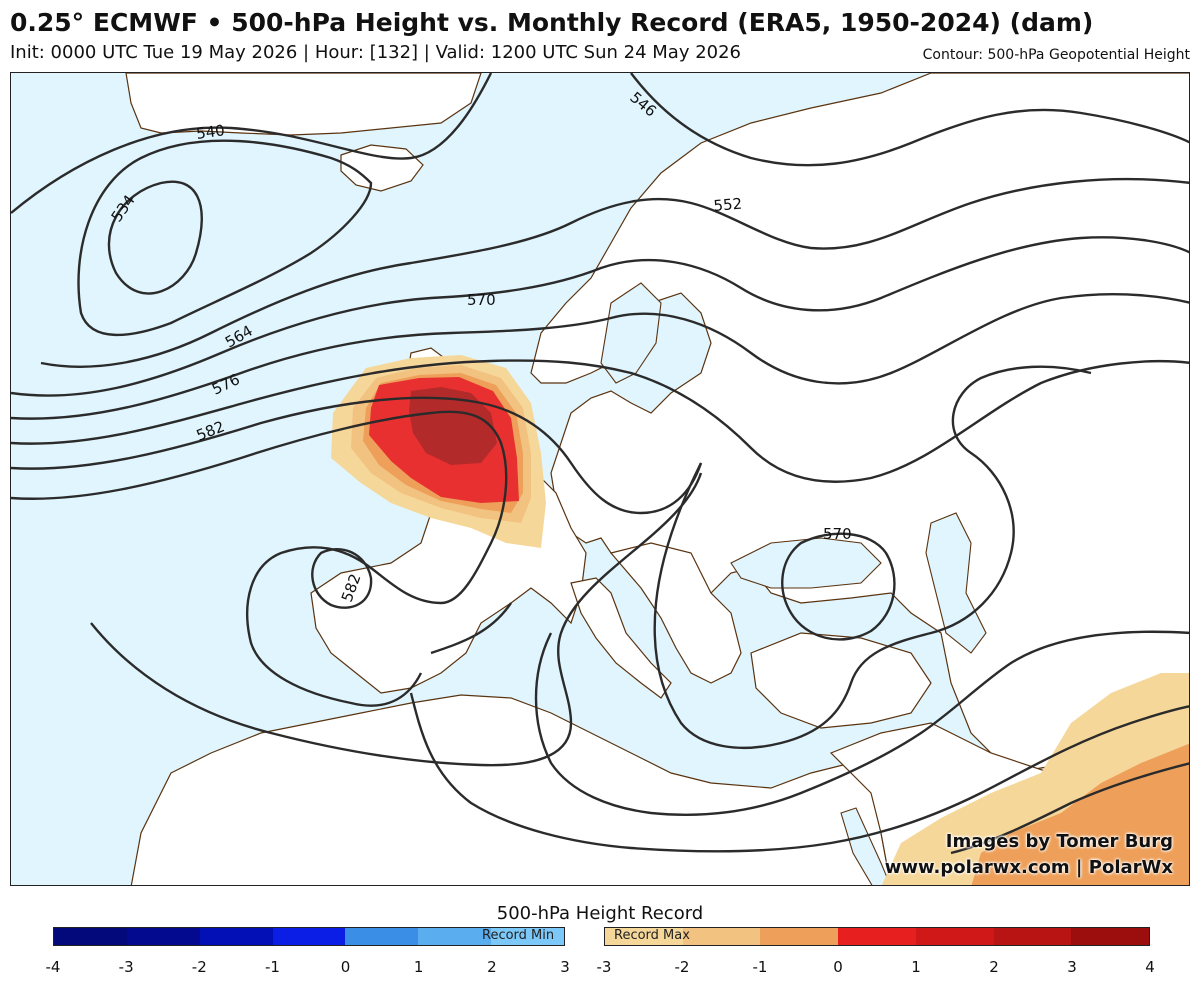  I want to click on contour-582-loop, so click(342, 578).